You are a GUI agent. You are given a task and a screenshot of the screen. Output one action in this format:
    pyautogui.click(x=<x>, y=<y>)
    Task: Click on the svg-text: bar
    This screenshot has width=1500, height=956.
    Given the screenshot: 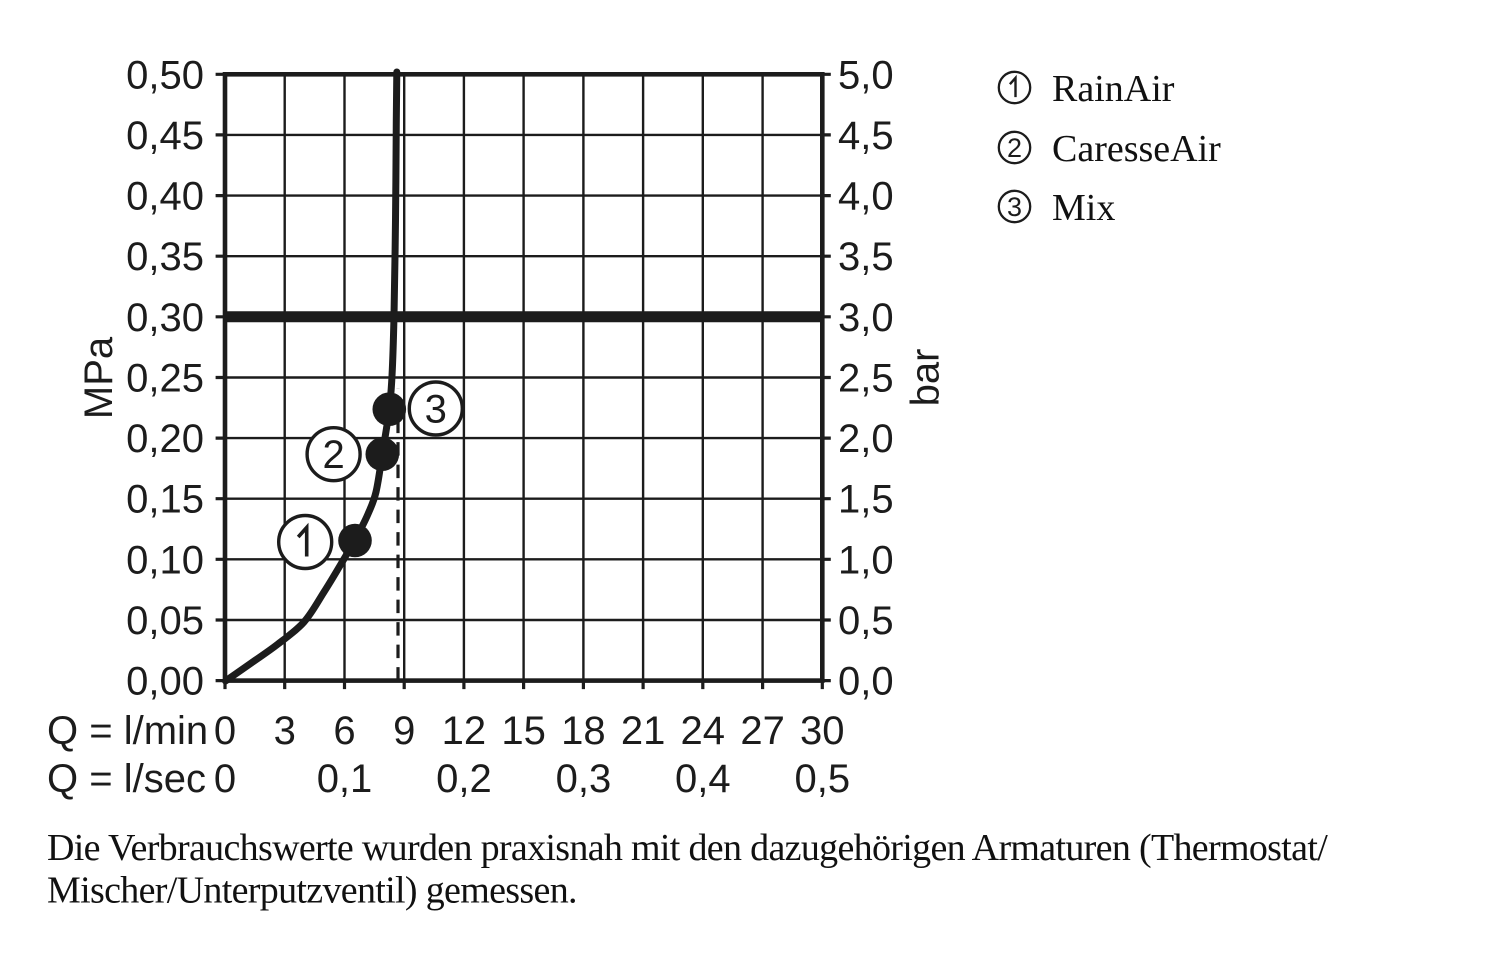 What is the action you would take?
    pyautogui.click(x=926, y=378)
    